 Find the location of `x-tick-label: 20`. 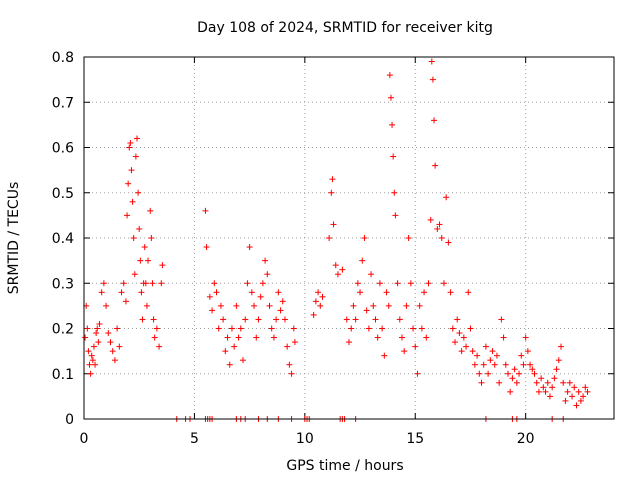

x-tick-label: 20 is located at coordinates (526, 439).